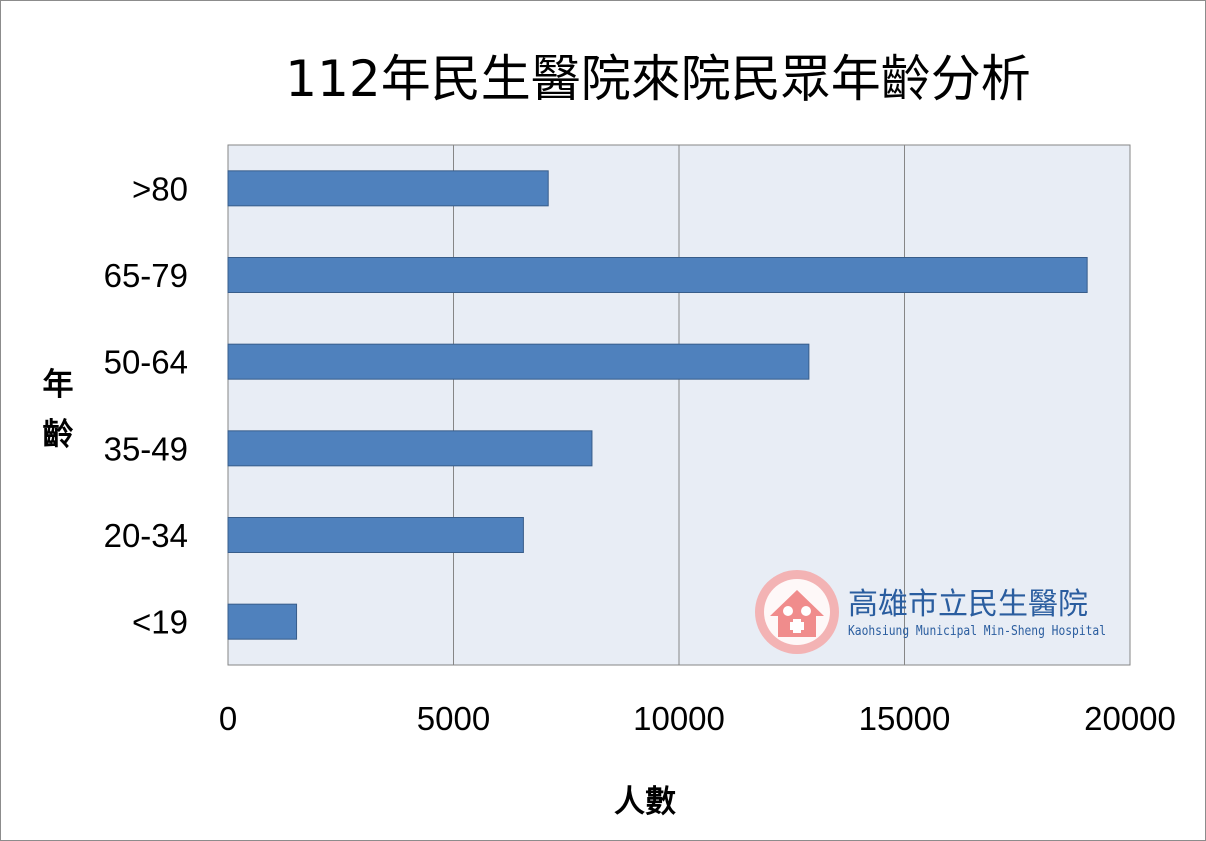 This screenshot has width=1206, height=841. What do you see at coordinates (968, 604) in the screenshot?
I see `logo-name: 高雄市立民生醫院` at bounding box center [968, 604].